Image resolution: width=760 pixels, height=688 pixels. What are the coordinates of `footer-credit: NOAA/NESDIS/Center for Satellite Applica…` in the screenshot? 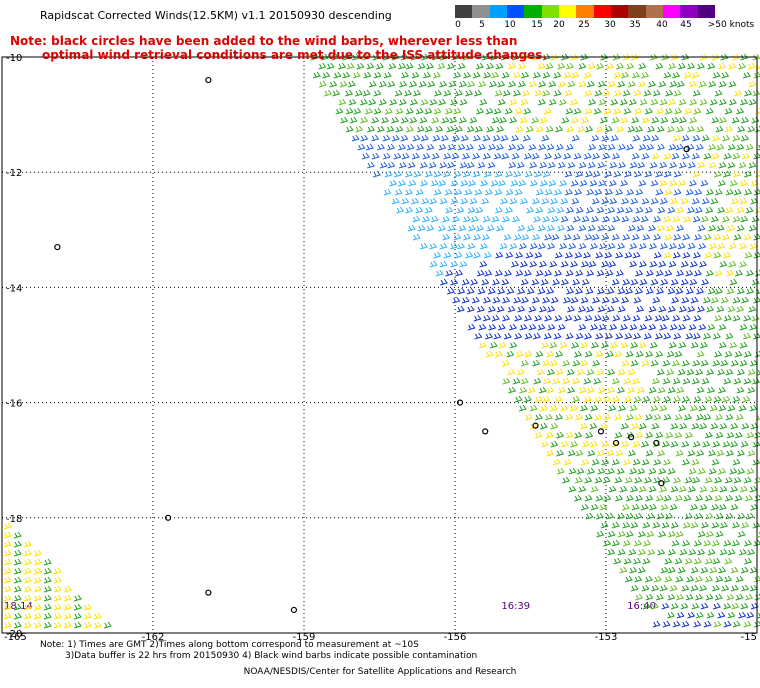 It's located at (380, 672).